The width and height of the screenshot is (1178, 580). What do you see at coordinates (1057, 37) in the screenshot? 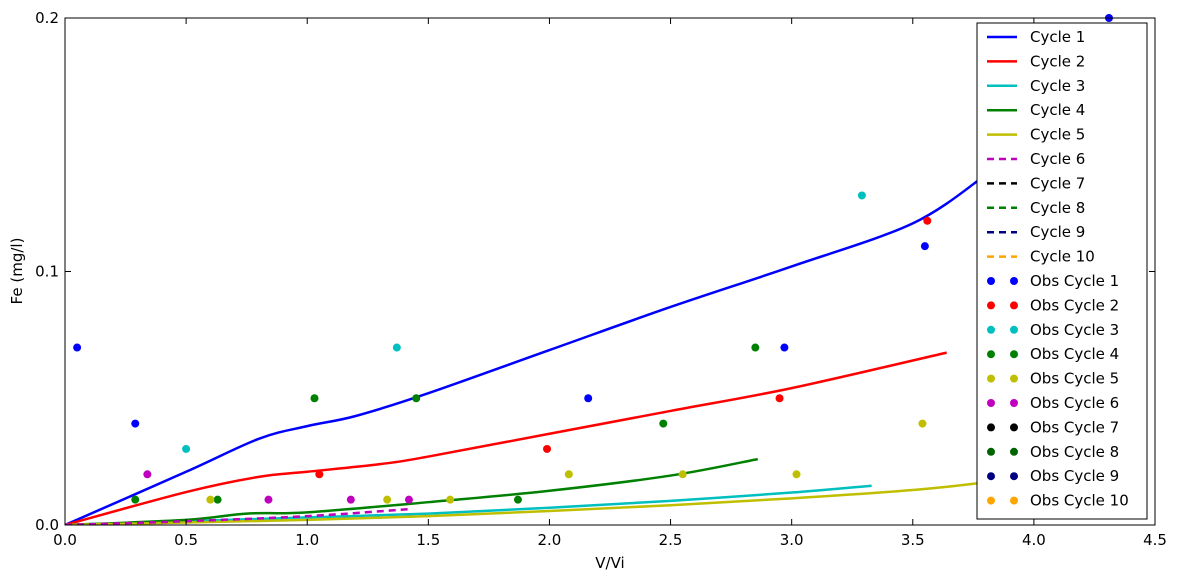
I see `legend-label-cycle-1: Cycle 1` at bounding box center [1057, 37].